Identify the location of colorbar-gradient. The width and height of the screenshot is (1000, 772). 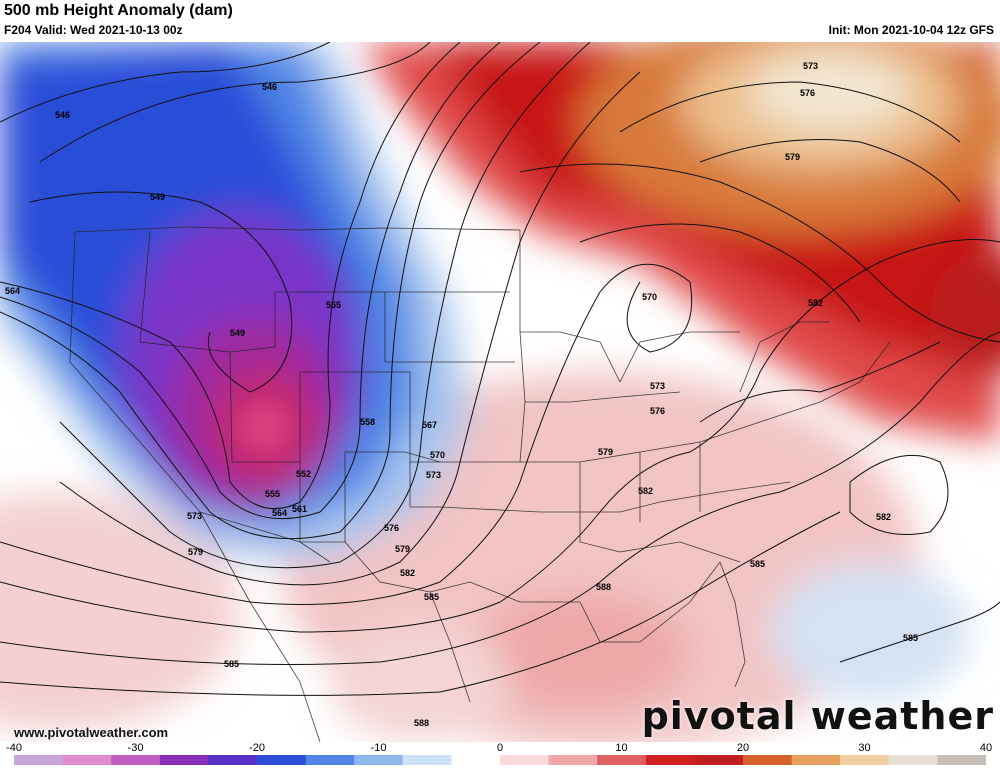
(500, 760).